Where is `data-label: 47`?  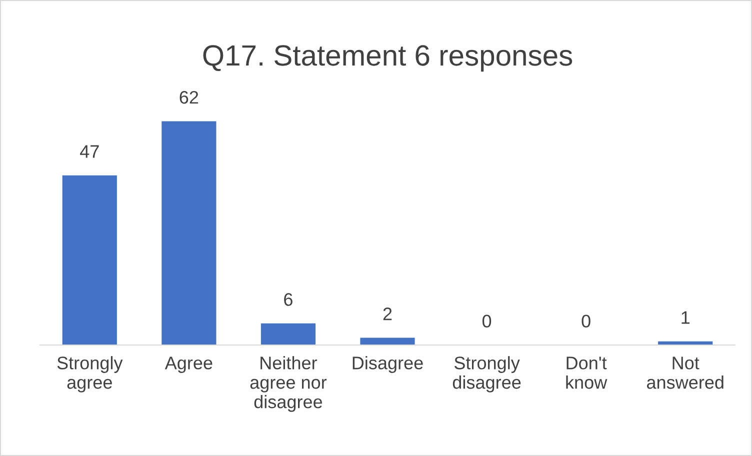
data-label: 47 is located at coordinates (89, 151).